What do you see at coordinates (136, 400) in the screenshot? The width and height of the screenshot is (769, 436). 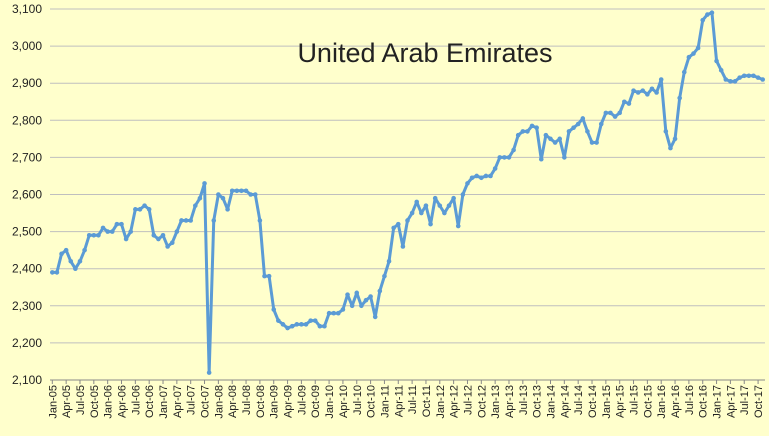 I see `x-tick-label: Jul-06` at bounding box center [136, 400].